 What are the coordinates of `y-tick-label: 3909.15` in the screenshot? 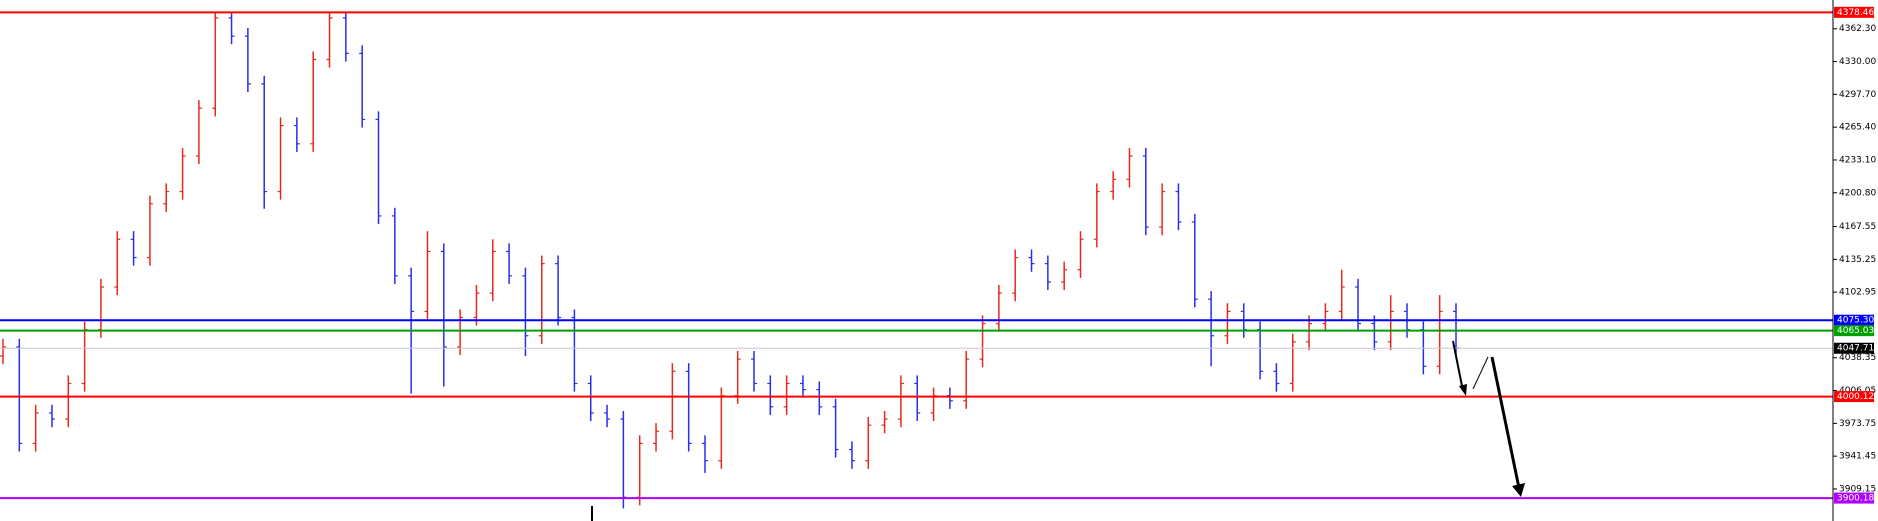 It's located at (1857, 489).